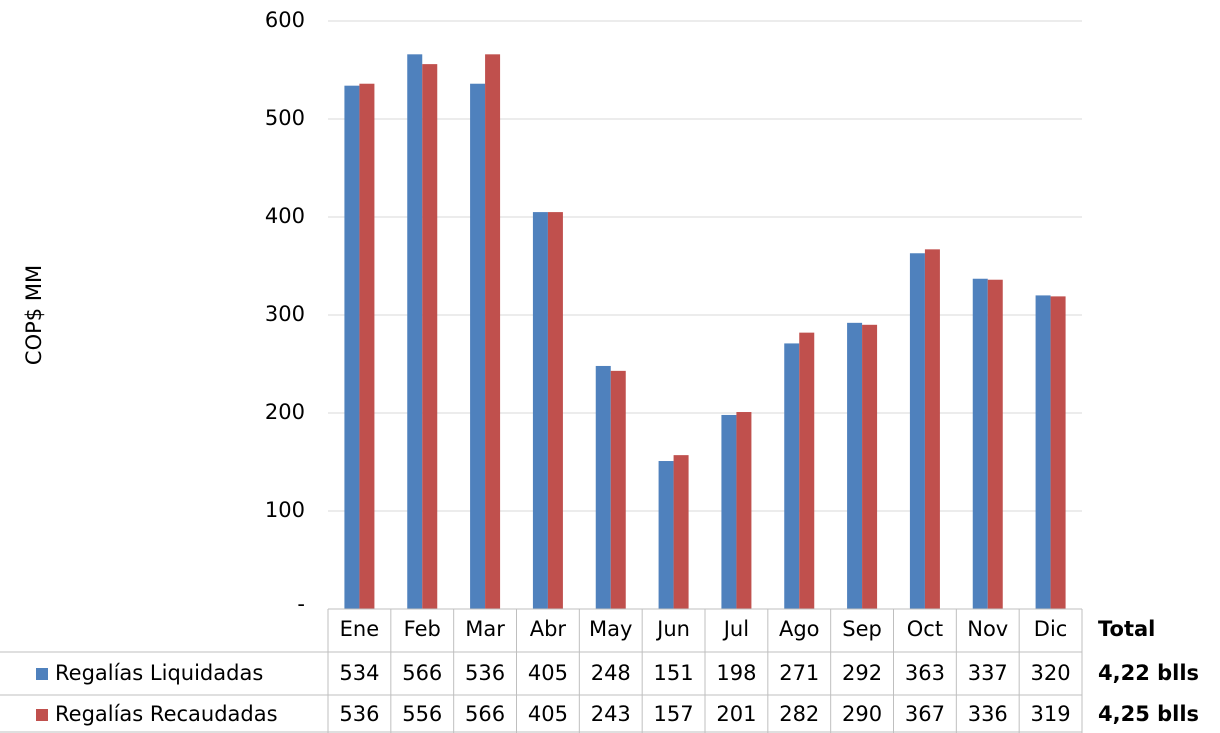  What do you see at coordinates (34, 315) in the screenshot?
I see `y-axis-label: COP$ MM` at bounding box center [34, 315].